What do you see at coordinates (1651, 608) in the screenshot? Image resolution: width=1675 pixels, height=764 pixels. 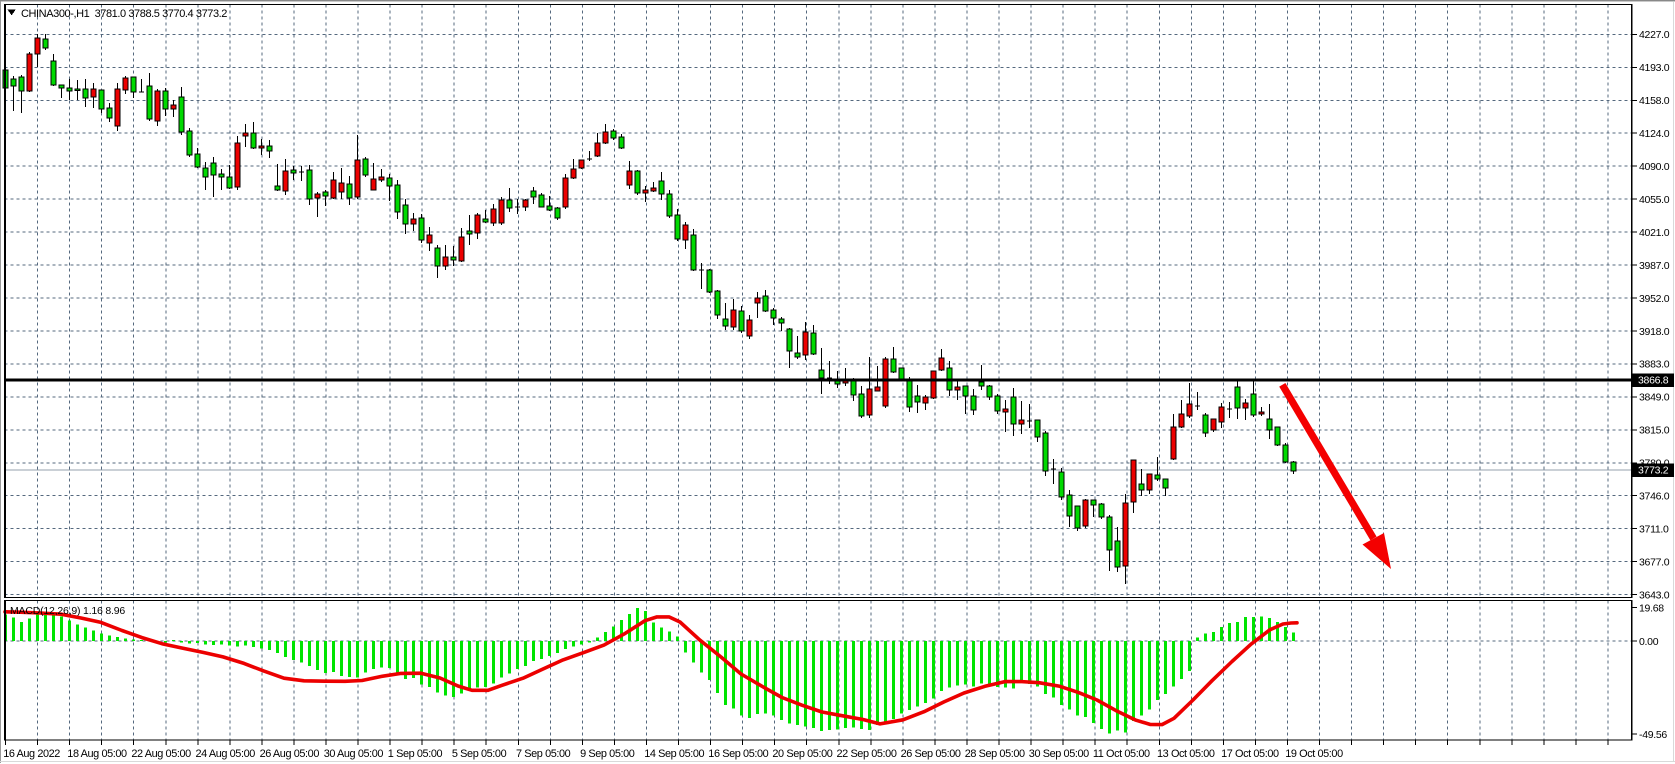 I see `svg-text: 19.68` at bounding box center [1651, 608].